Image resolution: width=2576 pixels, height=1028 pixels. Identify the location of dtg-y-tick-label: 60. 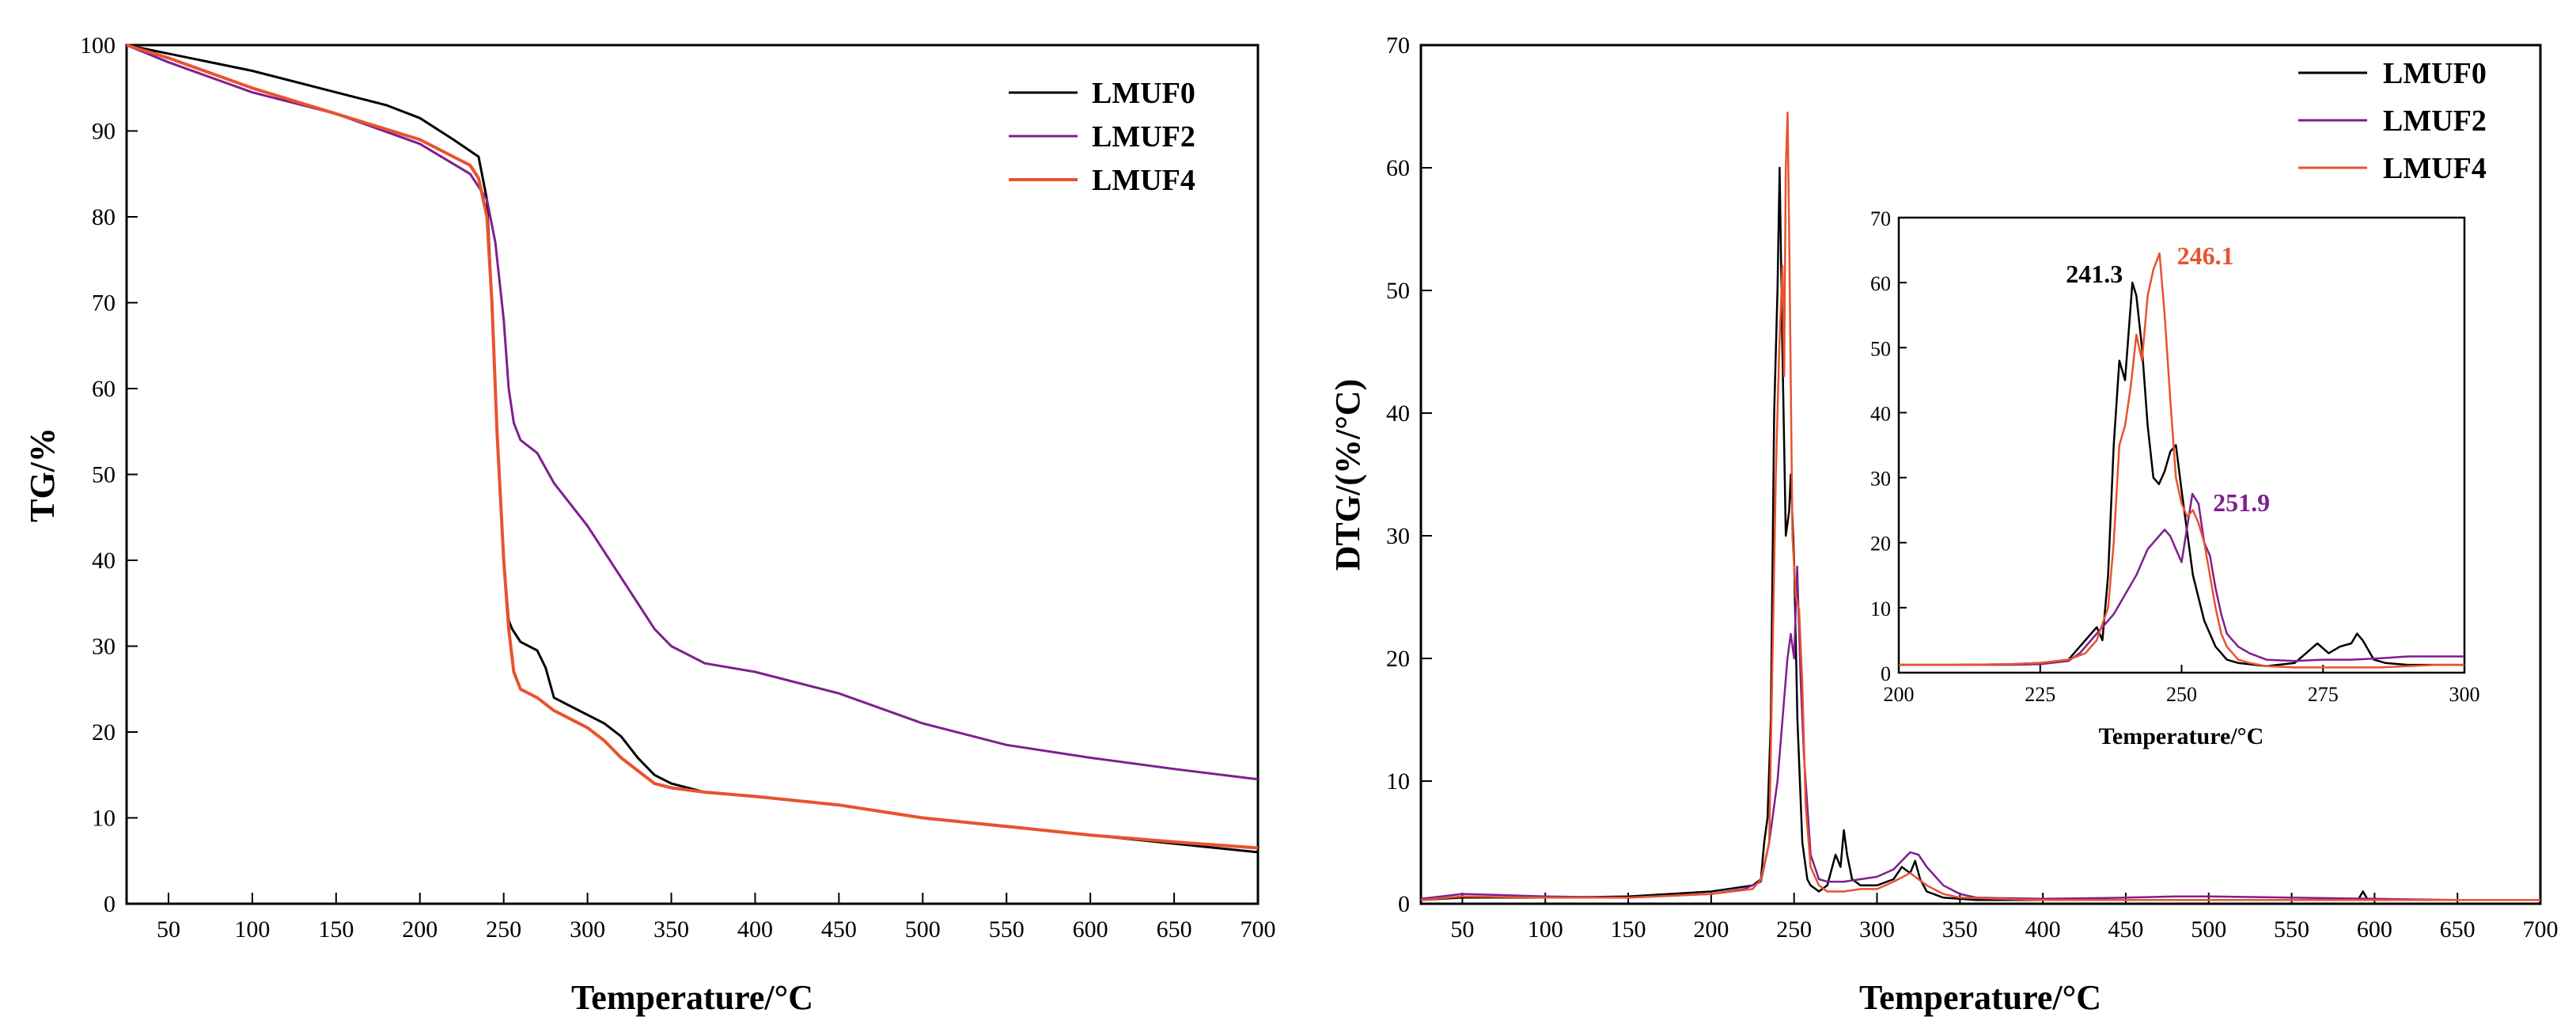
(1398, 168).